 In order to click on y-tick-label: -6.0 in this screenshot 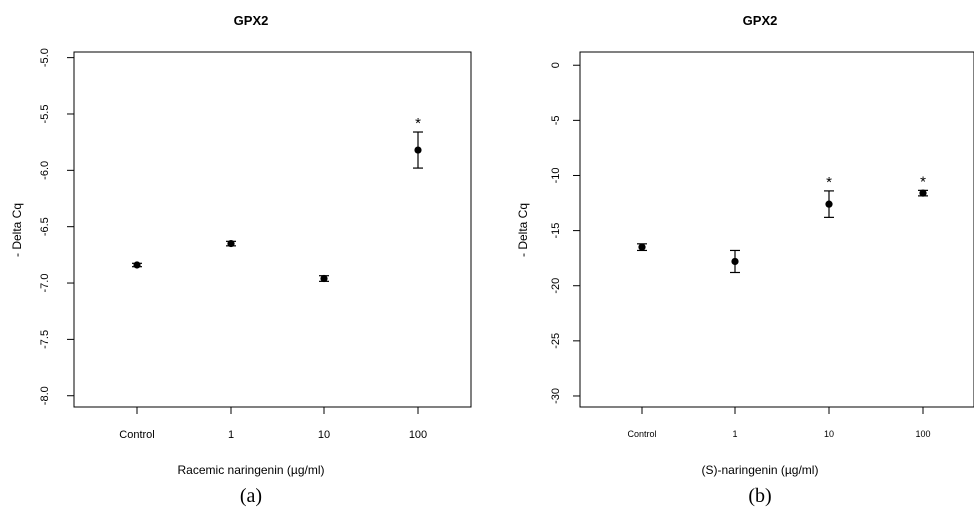, I will do `click(45, 170)`.